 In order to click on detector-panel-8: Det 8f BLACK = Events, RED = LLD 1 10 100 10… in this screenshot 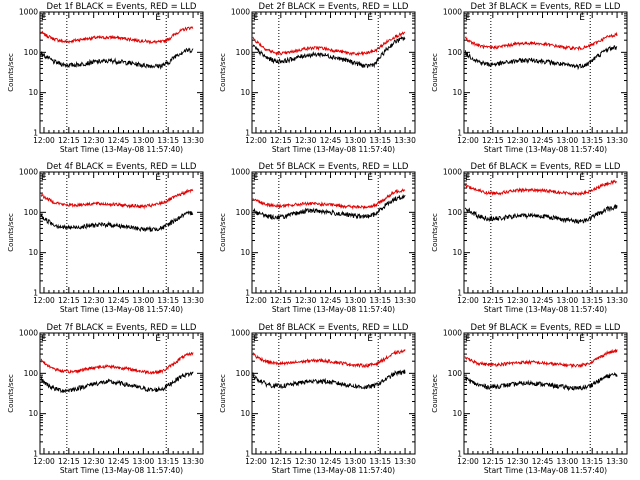, I will do `click(317, 399)`.